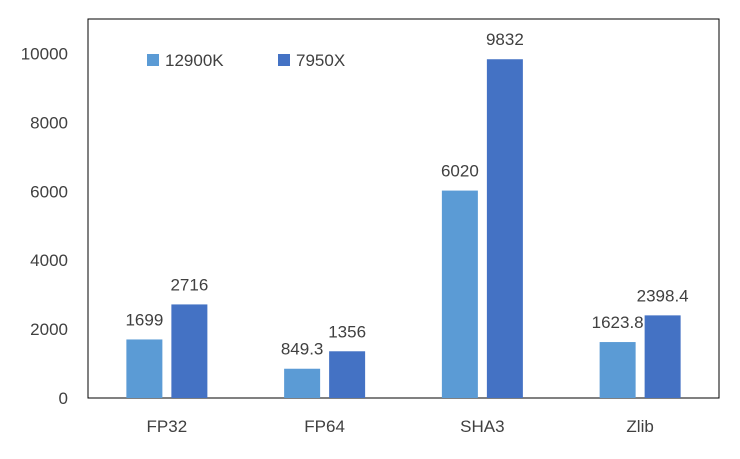 This screenshot has width=740, height=459. I want to click on data-label: 2398.4, so click(663, 295).